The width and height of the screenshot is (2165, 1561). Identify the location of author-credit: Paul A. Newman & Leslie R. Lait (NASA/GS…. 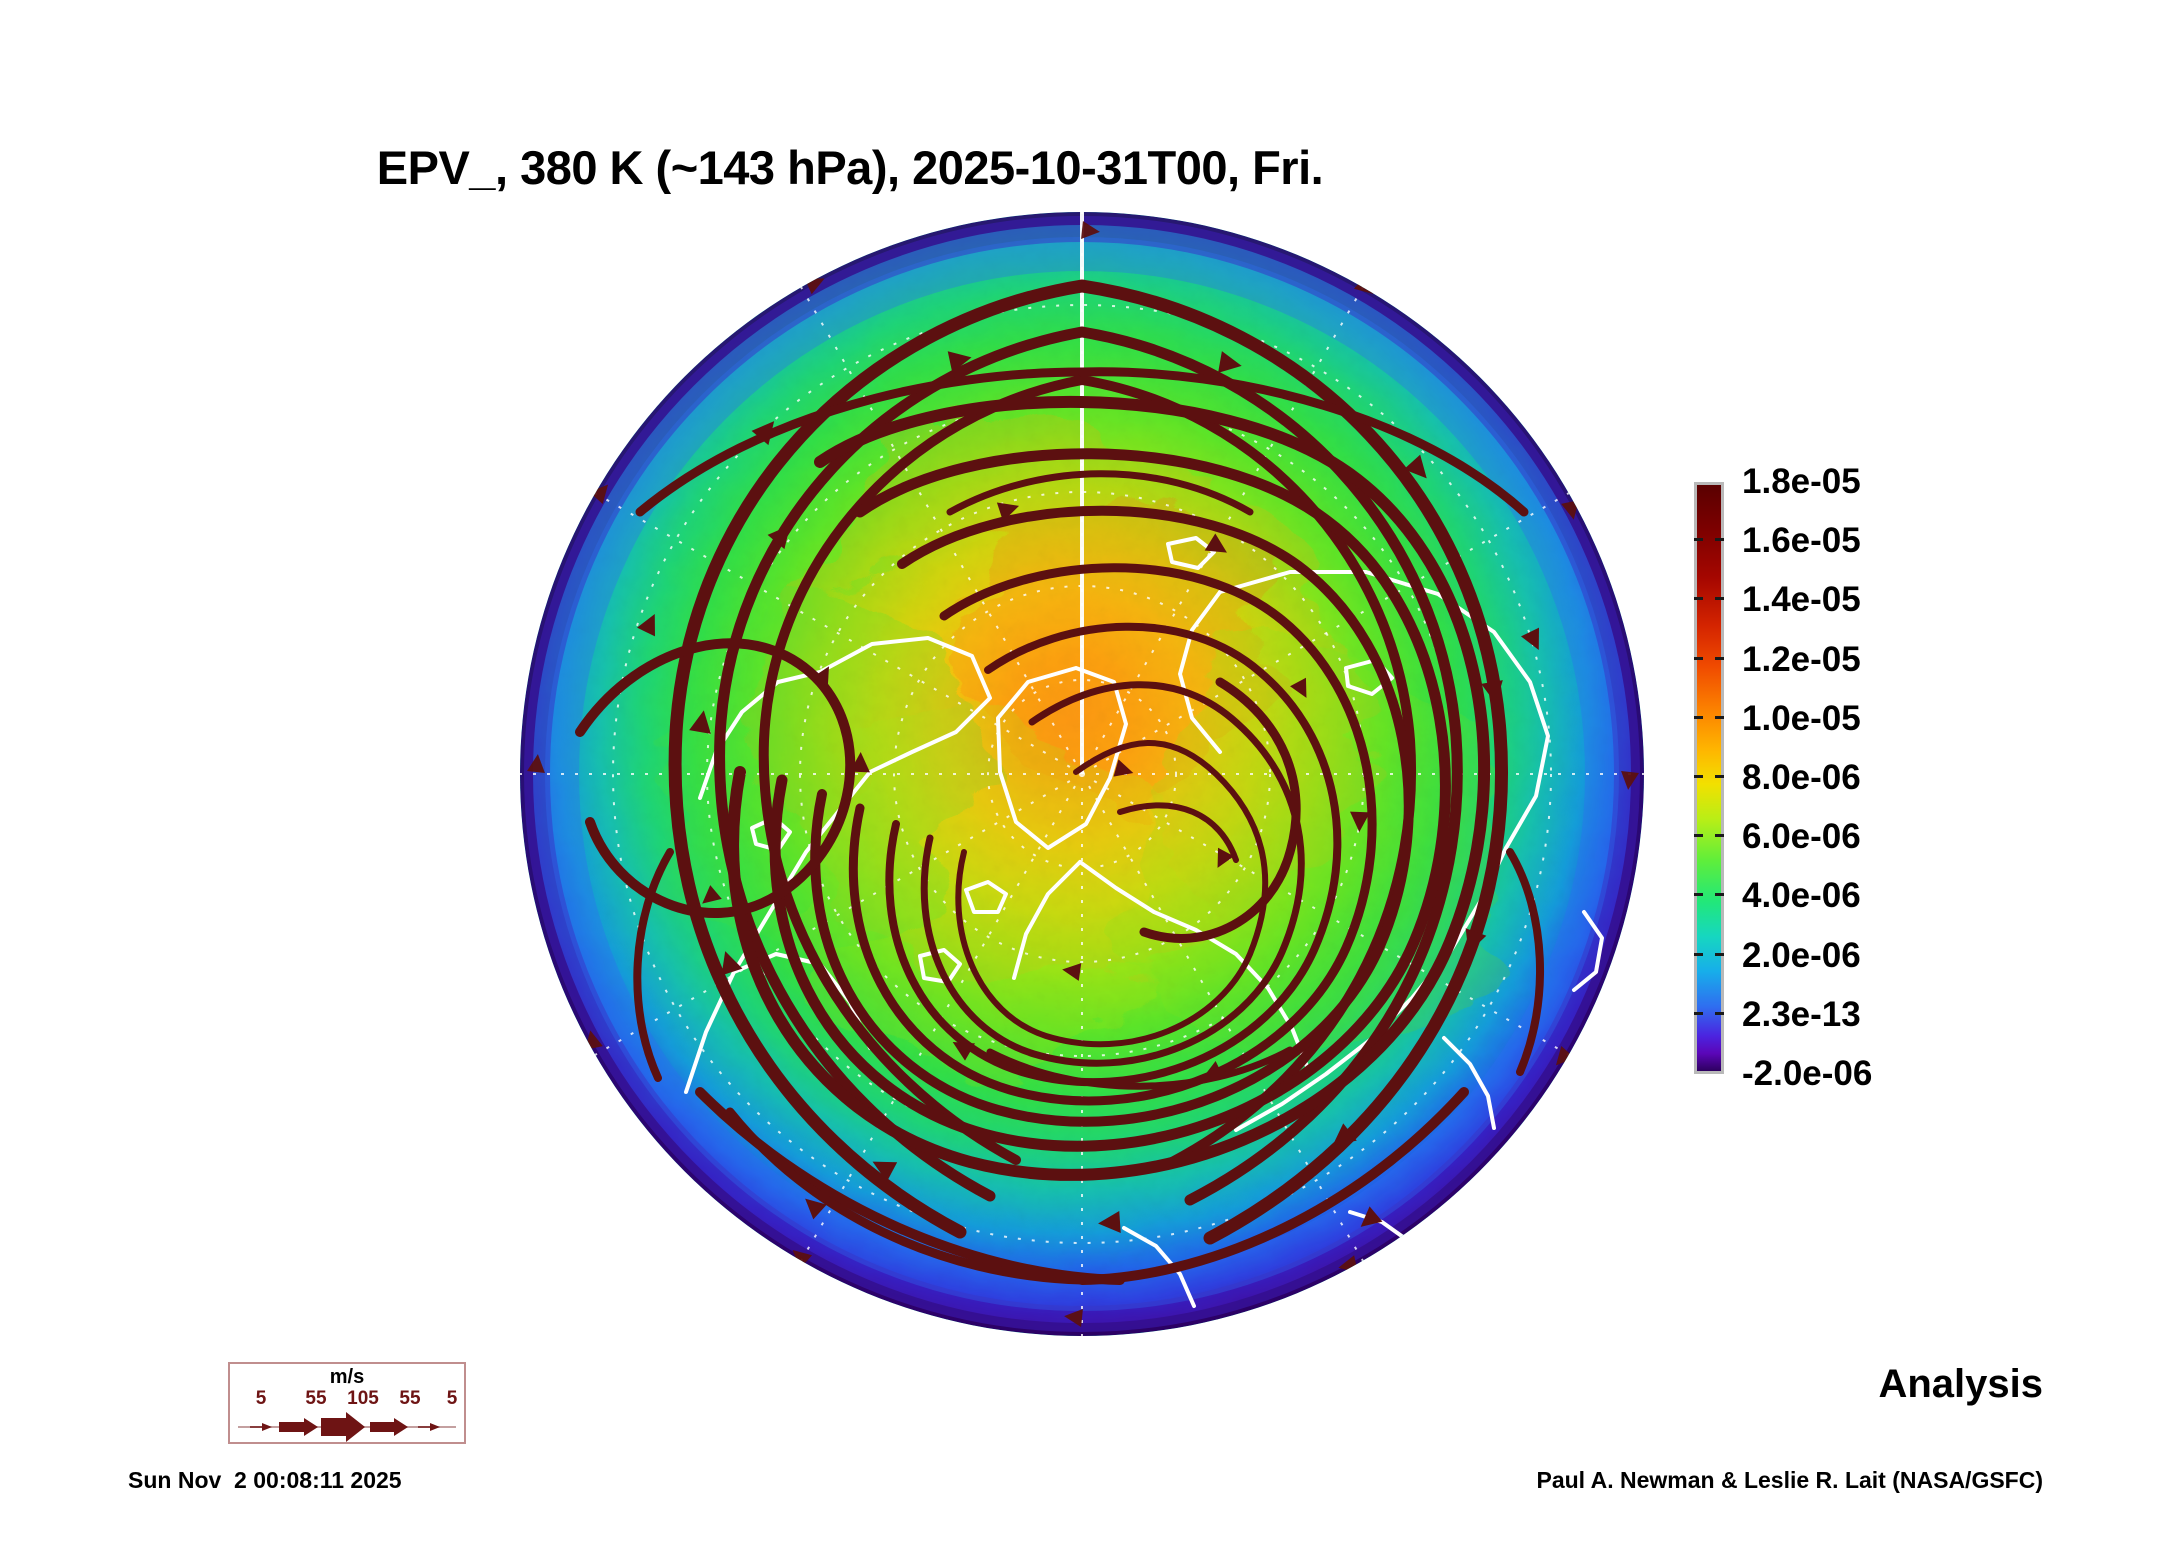
(1789, 1480).